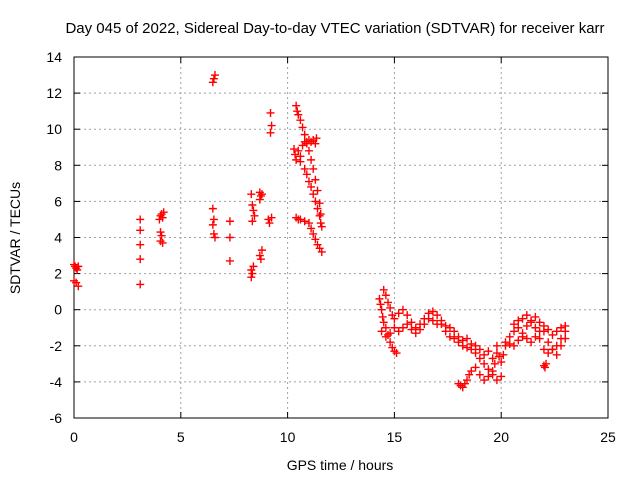 The image size is (640, 480). Describe the element at coordinates (58, 201) in the screenshot. I see `y-tick-label: 6` at that location.